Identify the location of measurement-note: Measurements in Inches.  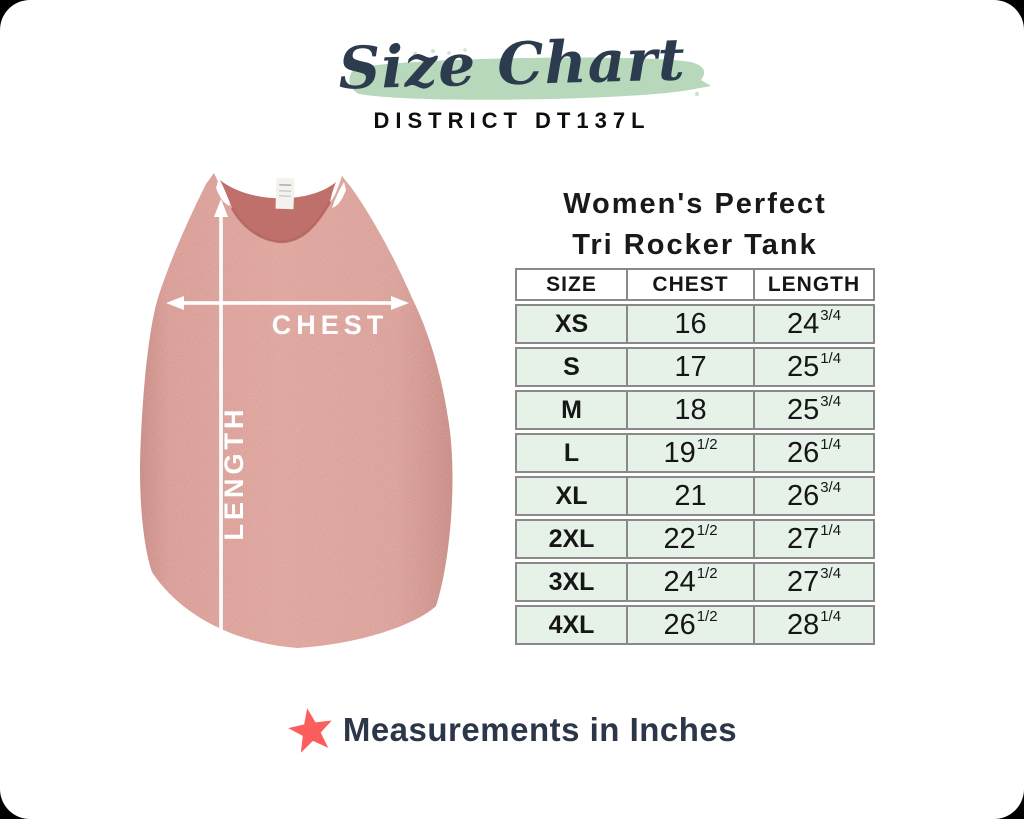
(512, 730).